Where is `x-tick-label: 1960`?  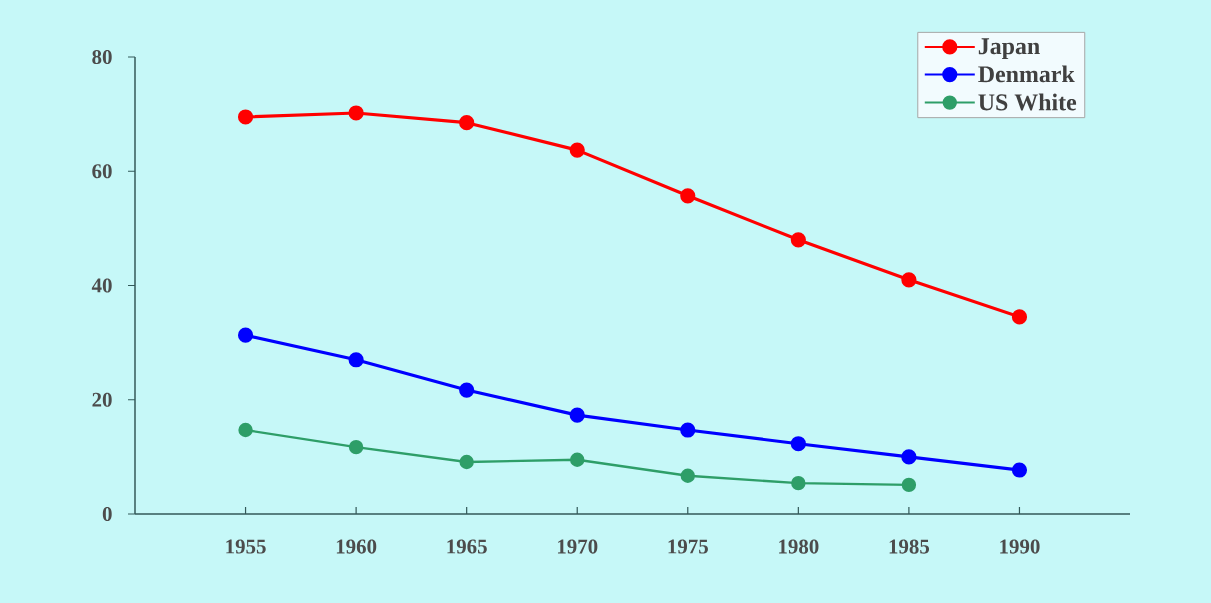
x-tick-label: 1960 is located at coordinates (356, 546).